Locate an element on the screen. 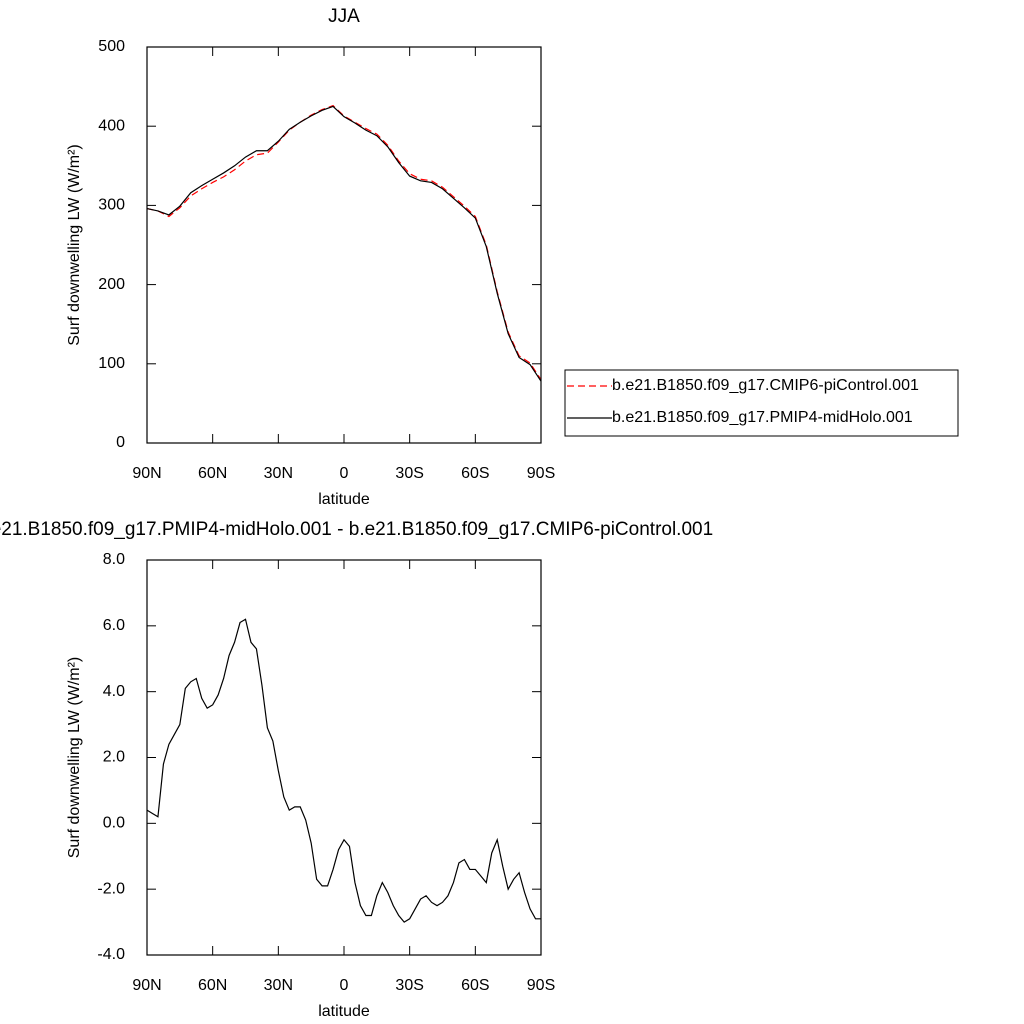 Image resolution: width=1024 pixels, height=1024 pixels. y-tick-label: 500 is located at coordinates (111, 46).